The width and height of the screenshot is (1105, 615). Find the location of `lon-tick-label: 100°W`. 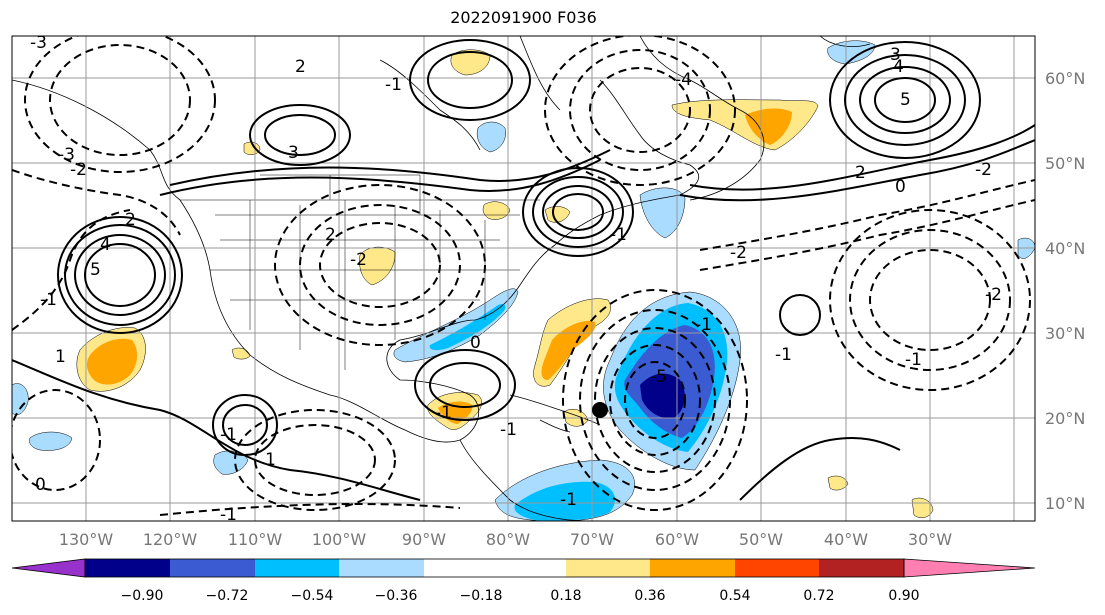

lon-tick-label: 100°W is located at coordinates (339, 539).